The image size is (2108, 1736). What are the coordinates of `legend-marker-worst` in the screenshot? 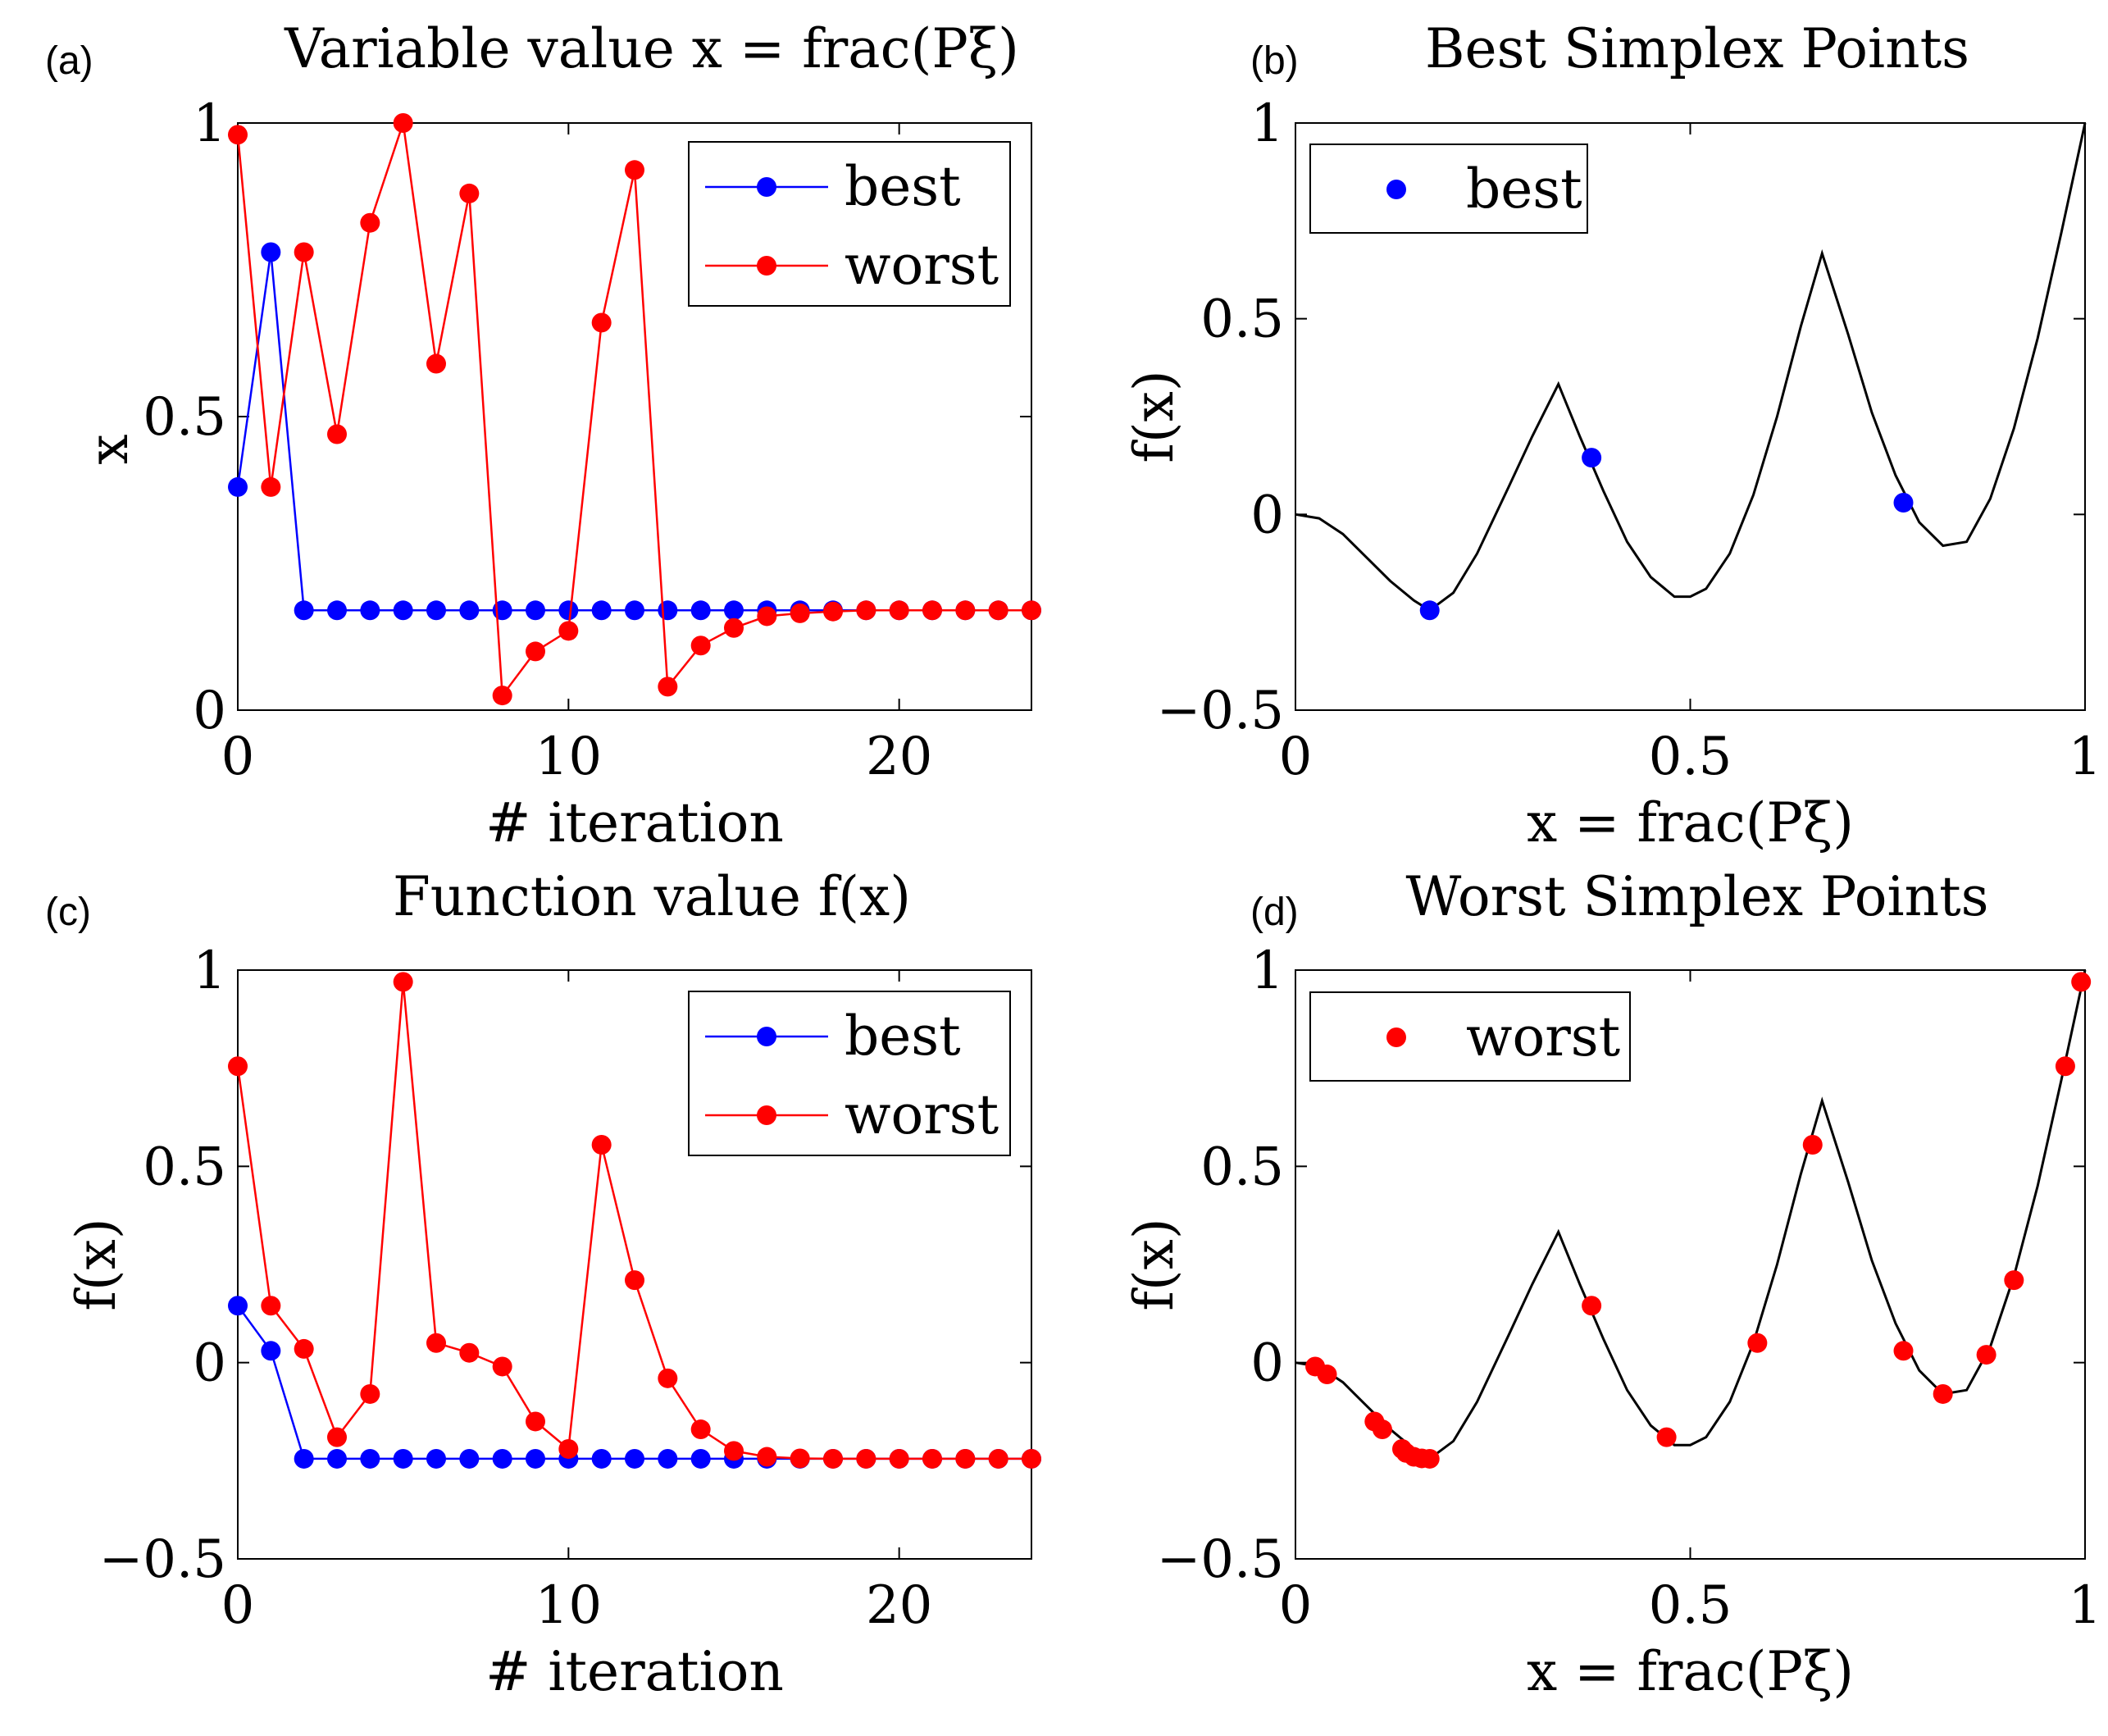 It's located at (1396, 1037).